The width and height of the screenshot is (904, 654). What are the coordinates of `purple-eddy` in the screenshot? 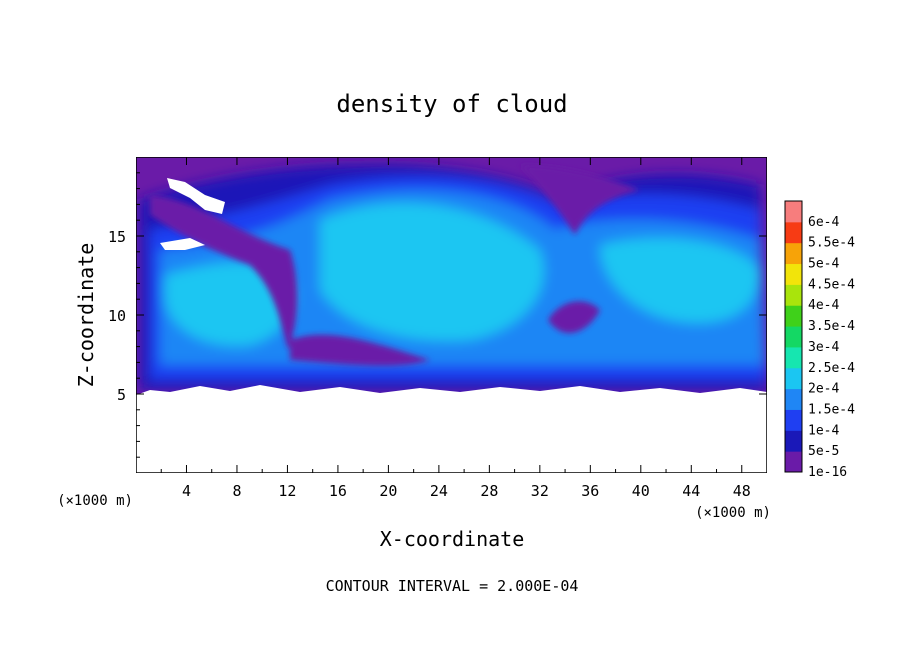 It's located at (574, 317).